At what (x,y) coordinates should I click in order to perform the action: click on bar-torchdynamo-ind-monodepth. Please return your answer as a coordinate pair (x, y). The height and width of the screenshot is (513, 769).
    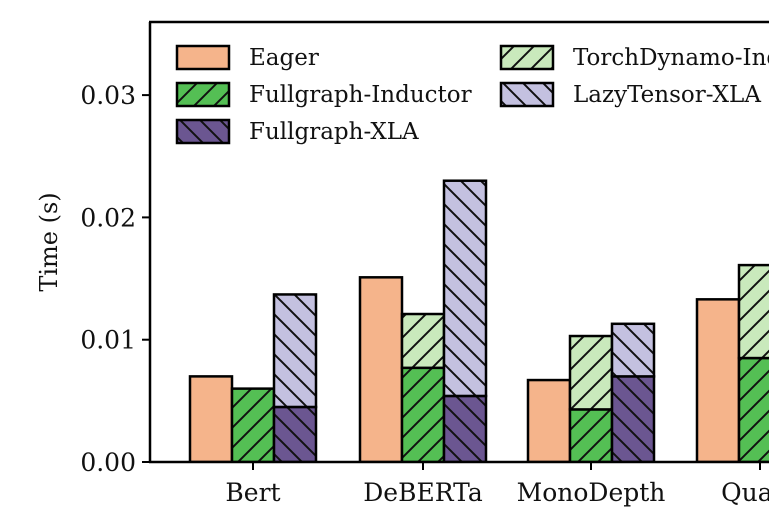
    Looking at the image, I should click on (591, 372).